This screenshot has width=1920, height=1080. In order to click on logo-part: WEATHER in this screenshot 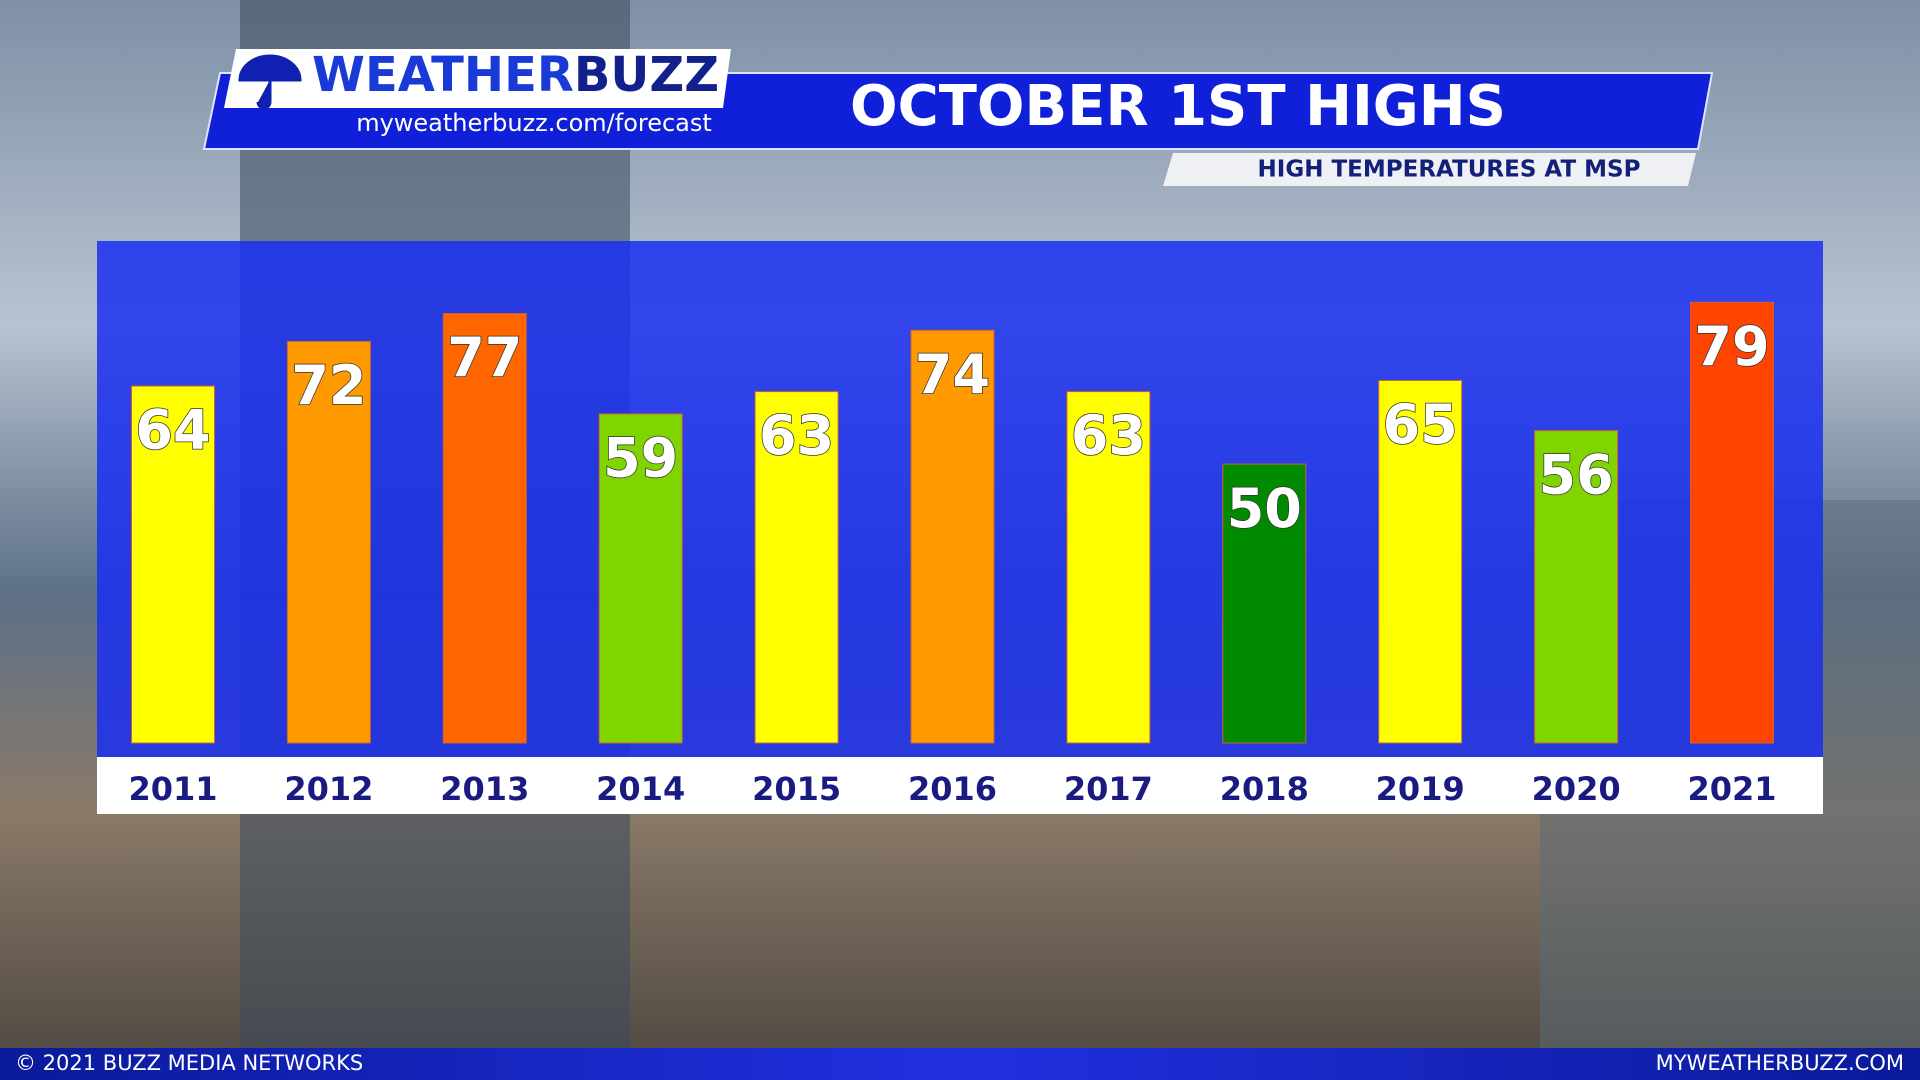, I will do `click(443, 75)`.